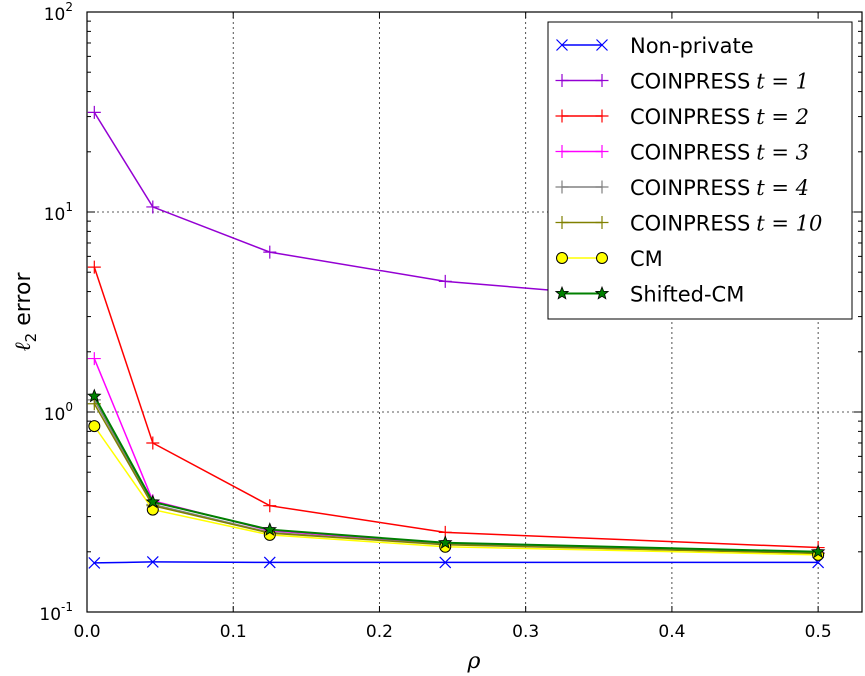 The image size is (865, 676). I want to click on x-tick-label: 0.3, so click(525, 632).